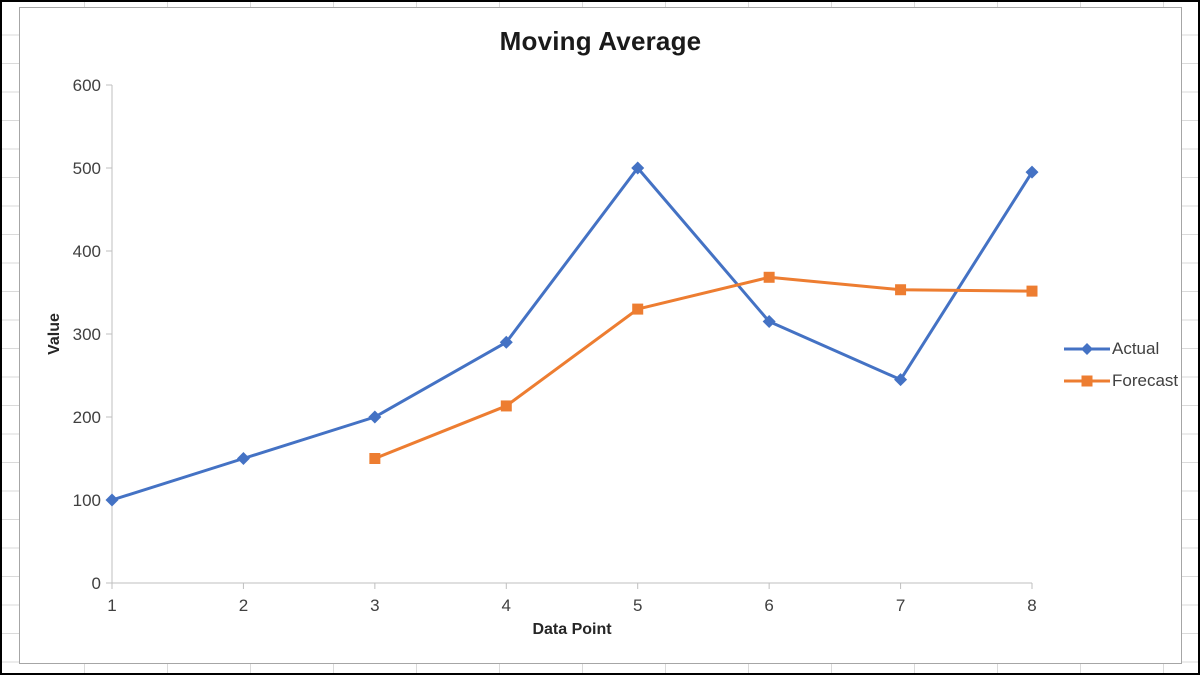  What do you see at coordinates (87, 168) in the screenshot?
I see `y-tick-label: 500` at bounding box center [87, 168].